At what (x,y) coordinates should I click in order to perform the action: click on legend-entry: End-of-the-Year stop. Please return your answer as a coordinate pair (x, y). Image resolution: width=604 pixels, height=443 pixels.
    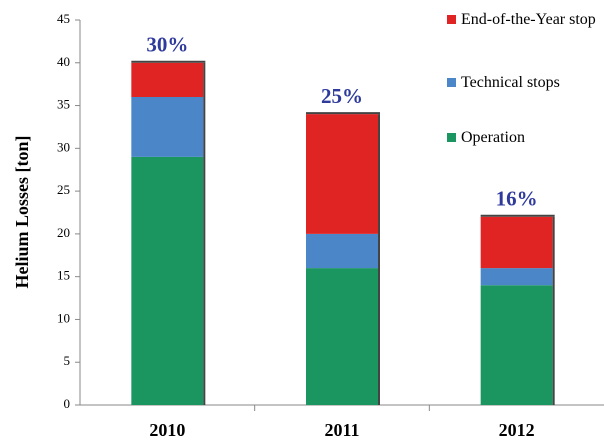
    Looking at the image, I should click on (525, 20).